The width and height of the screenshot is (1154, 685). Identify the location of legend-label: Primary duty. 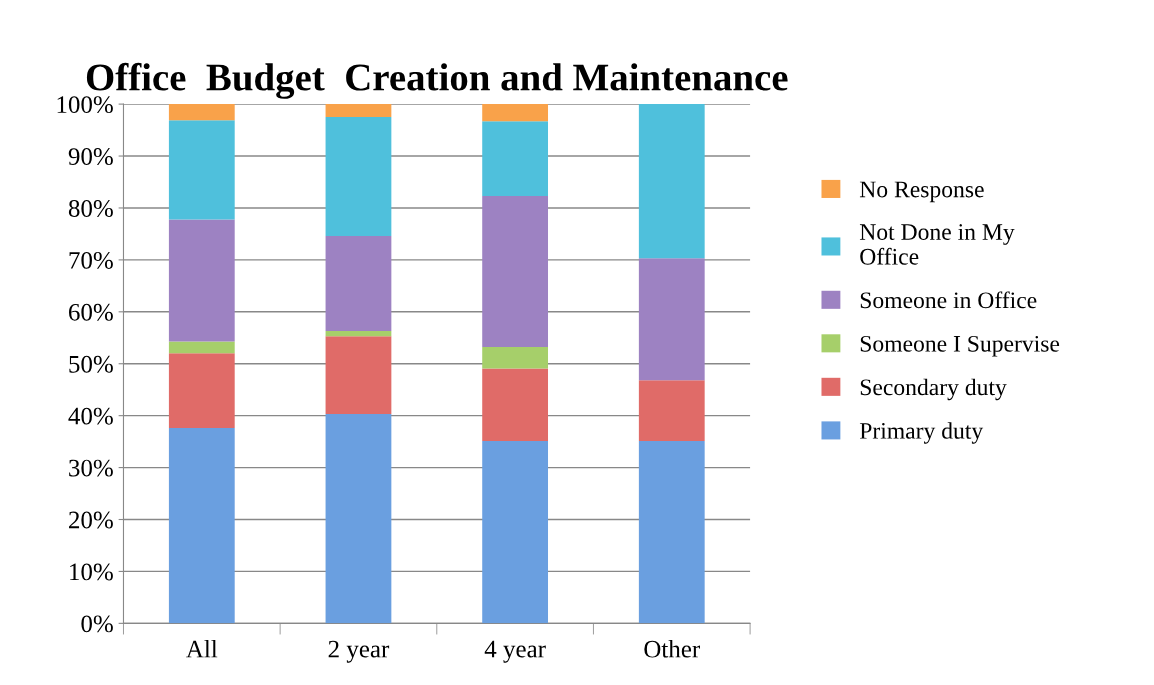
(921, 433).